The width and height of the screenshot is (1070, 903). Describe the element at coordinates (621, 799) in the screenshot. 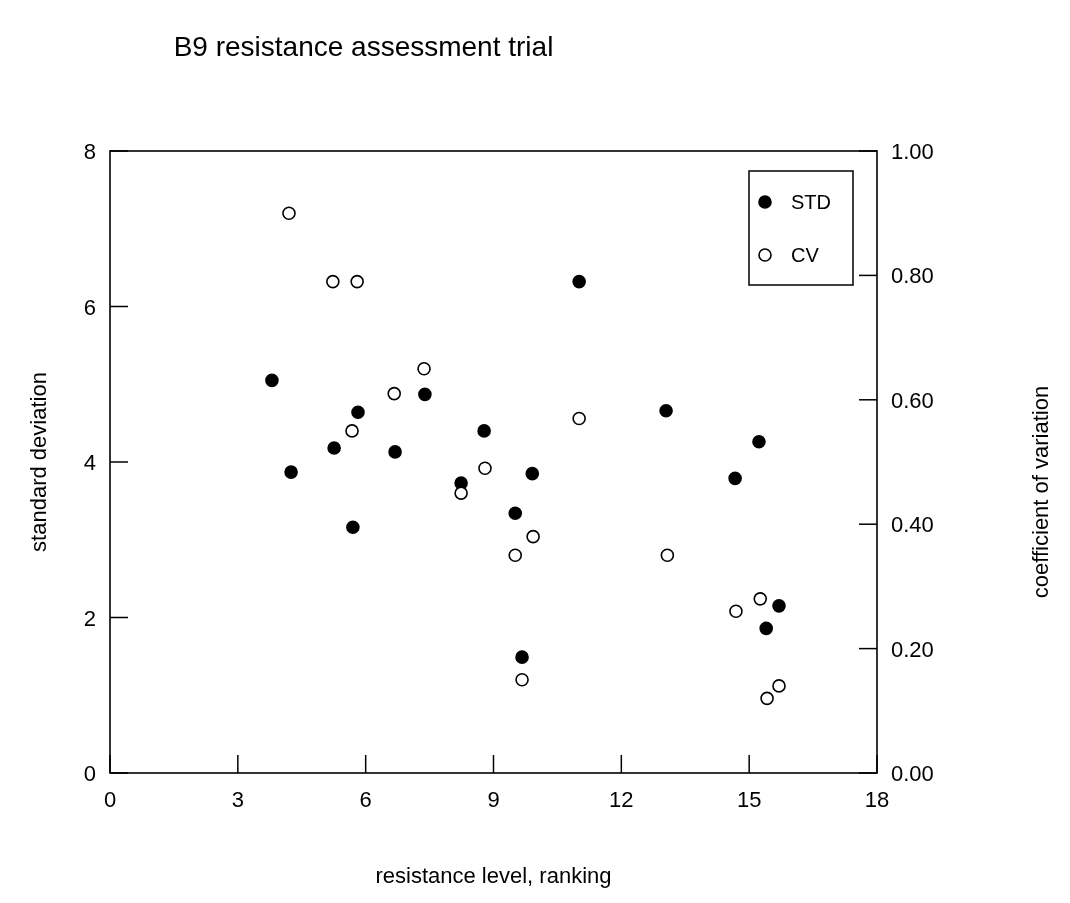

I see `x-tick-label: 12` at that location.